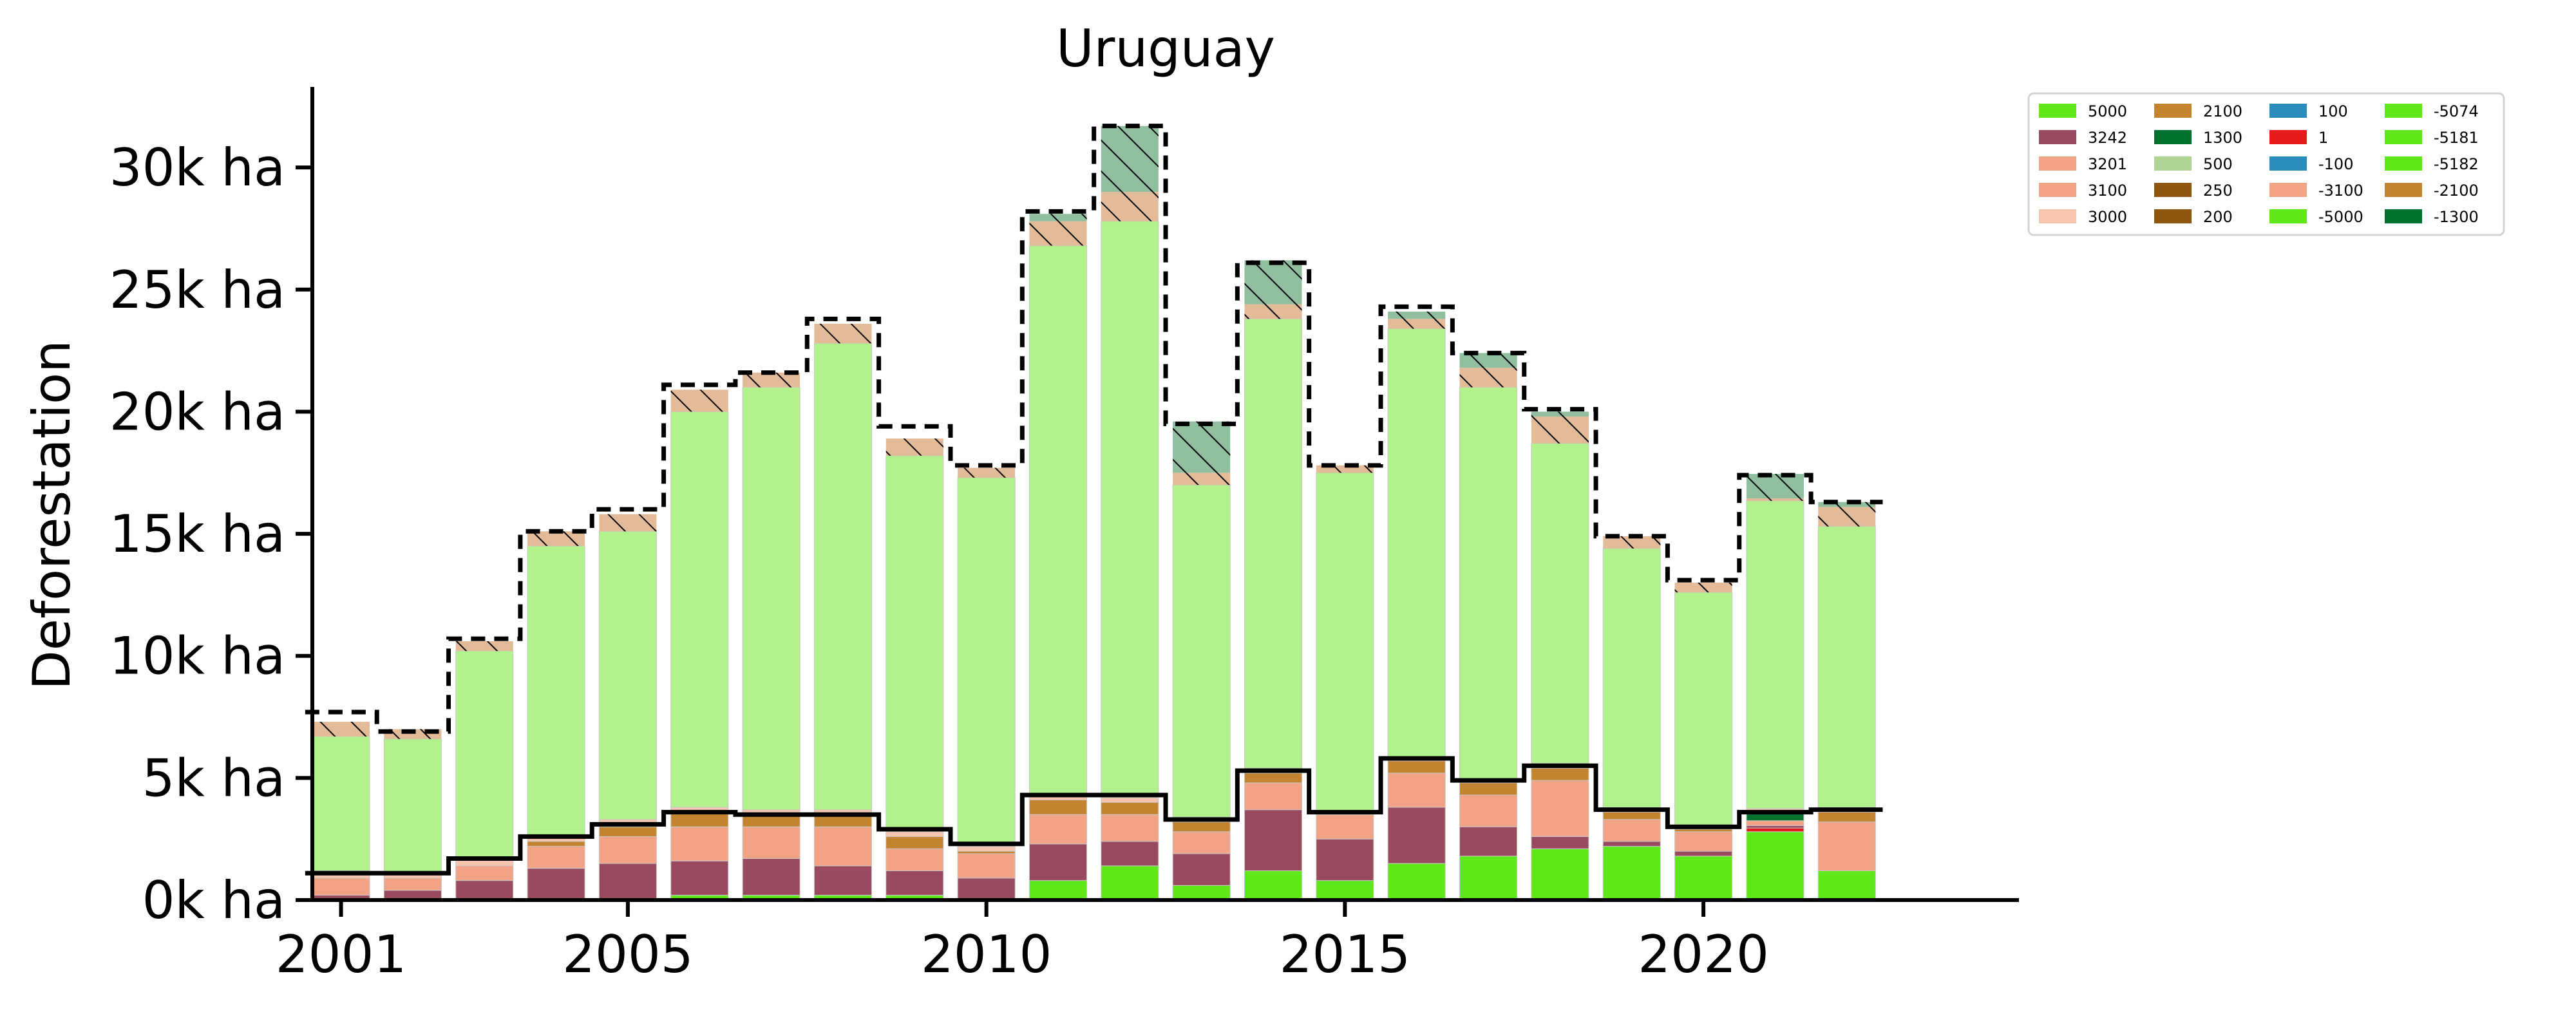 This screenshot has height=1014, width=2576. I want to click on x-tick-label-2010: 2010, so click(986, 955).